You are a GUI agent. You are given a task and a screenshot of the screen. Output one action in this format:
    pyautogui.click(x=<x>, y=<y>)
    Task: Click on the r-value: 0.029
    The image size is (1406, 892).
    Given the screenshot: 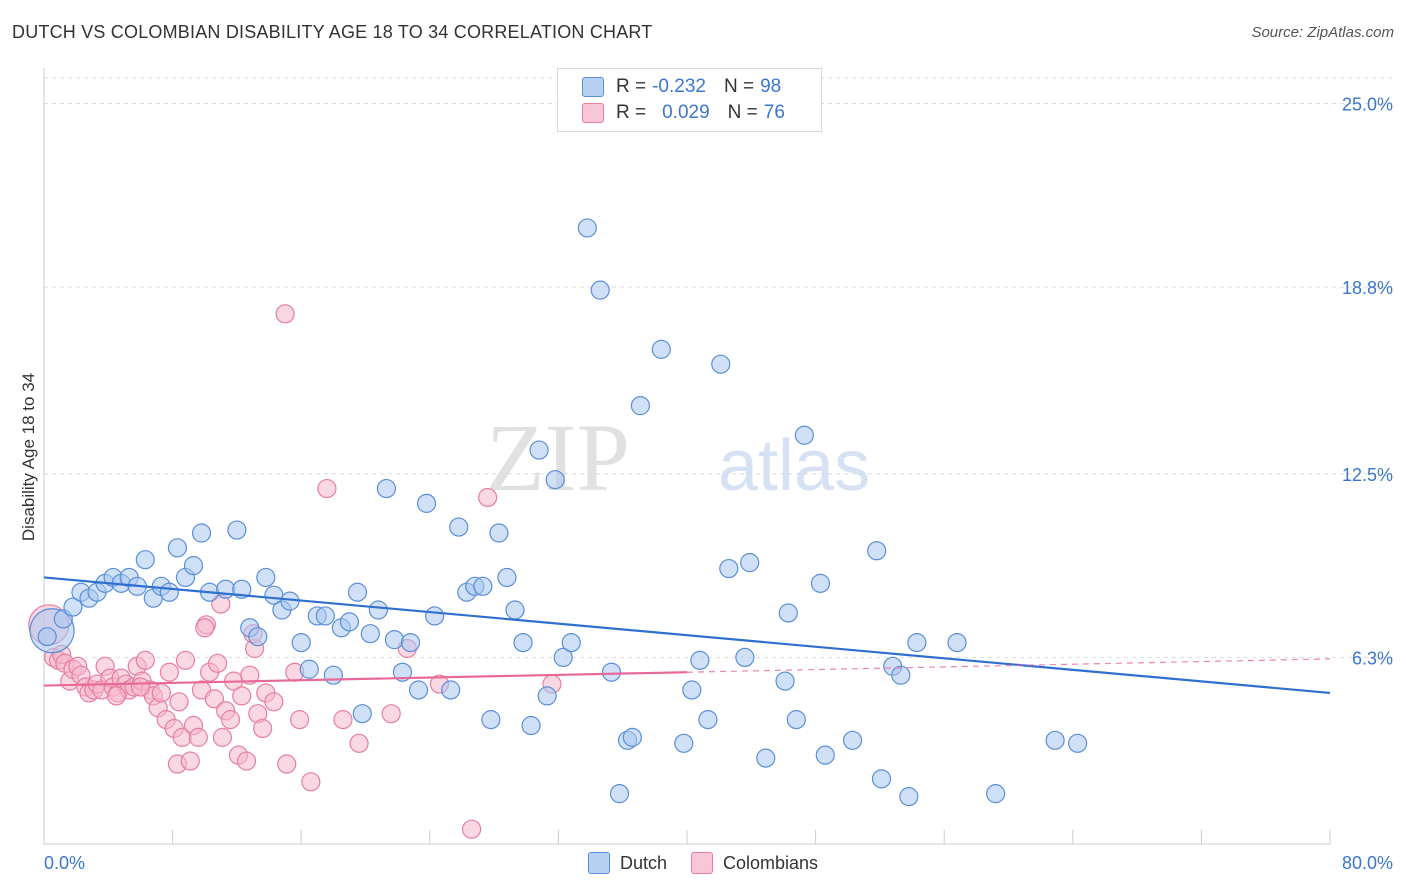 What is the action you would take?
    pyautogui.click(x=686, y=112)
    